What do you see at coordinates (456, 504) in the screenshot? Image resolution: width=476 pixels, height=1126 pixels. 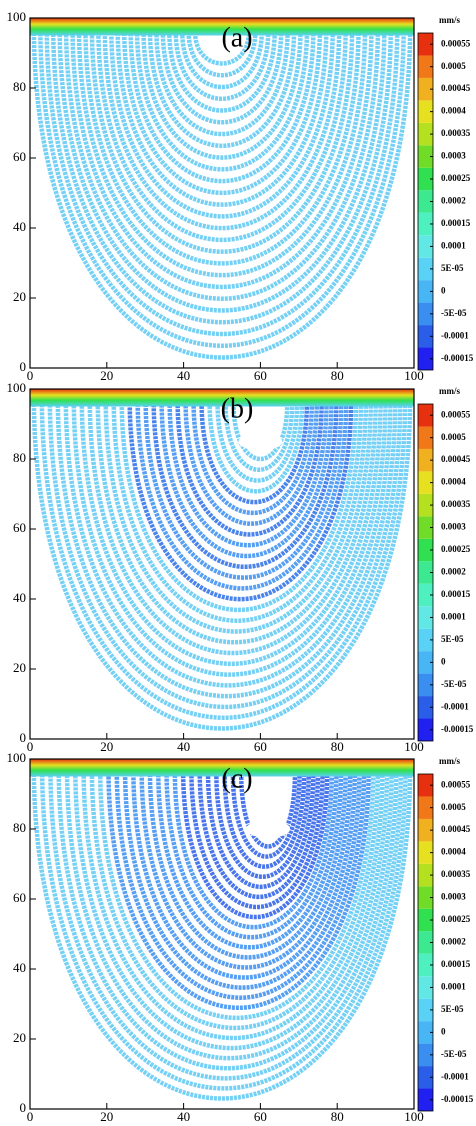 I see `colorbar-tick-label: 0.00035` at bounding box center [456, 504].